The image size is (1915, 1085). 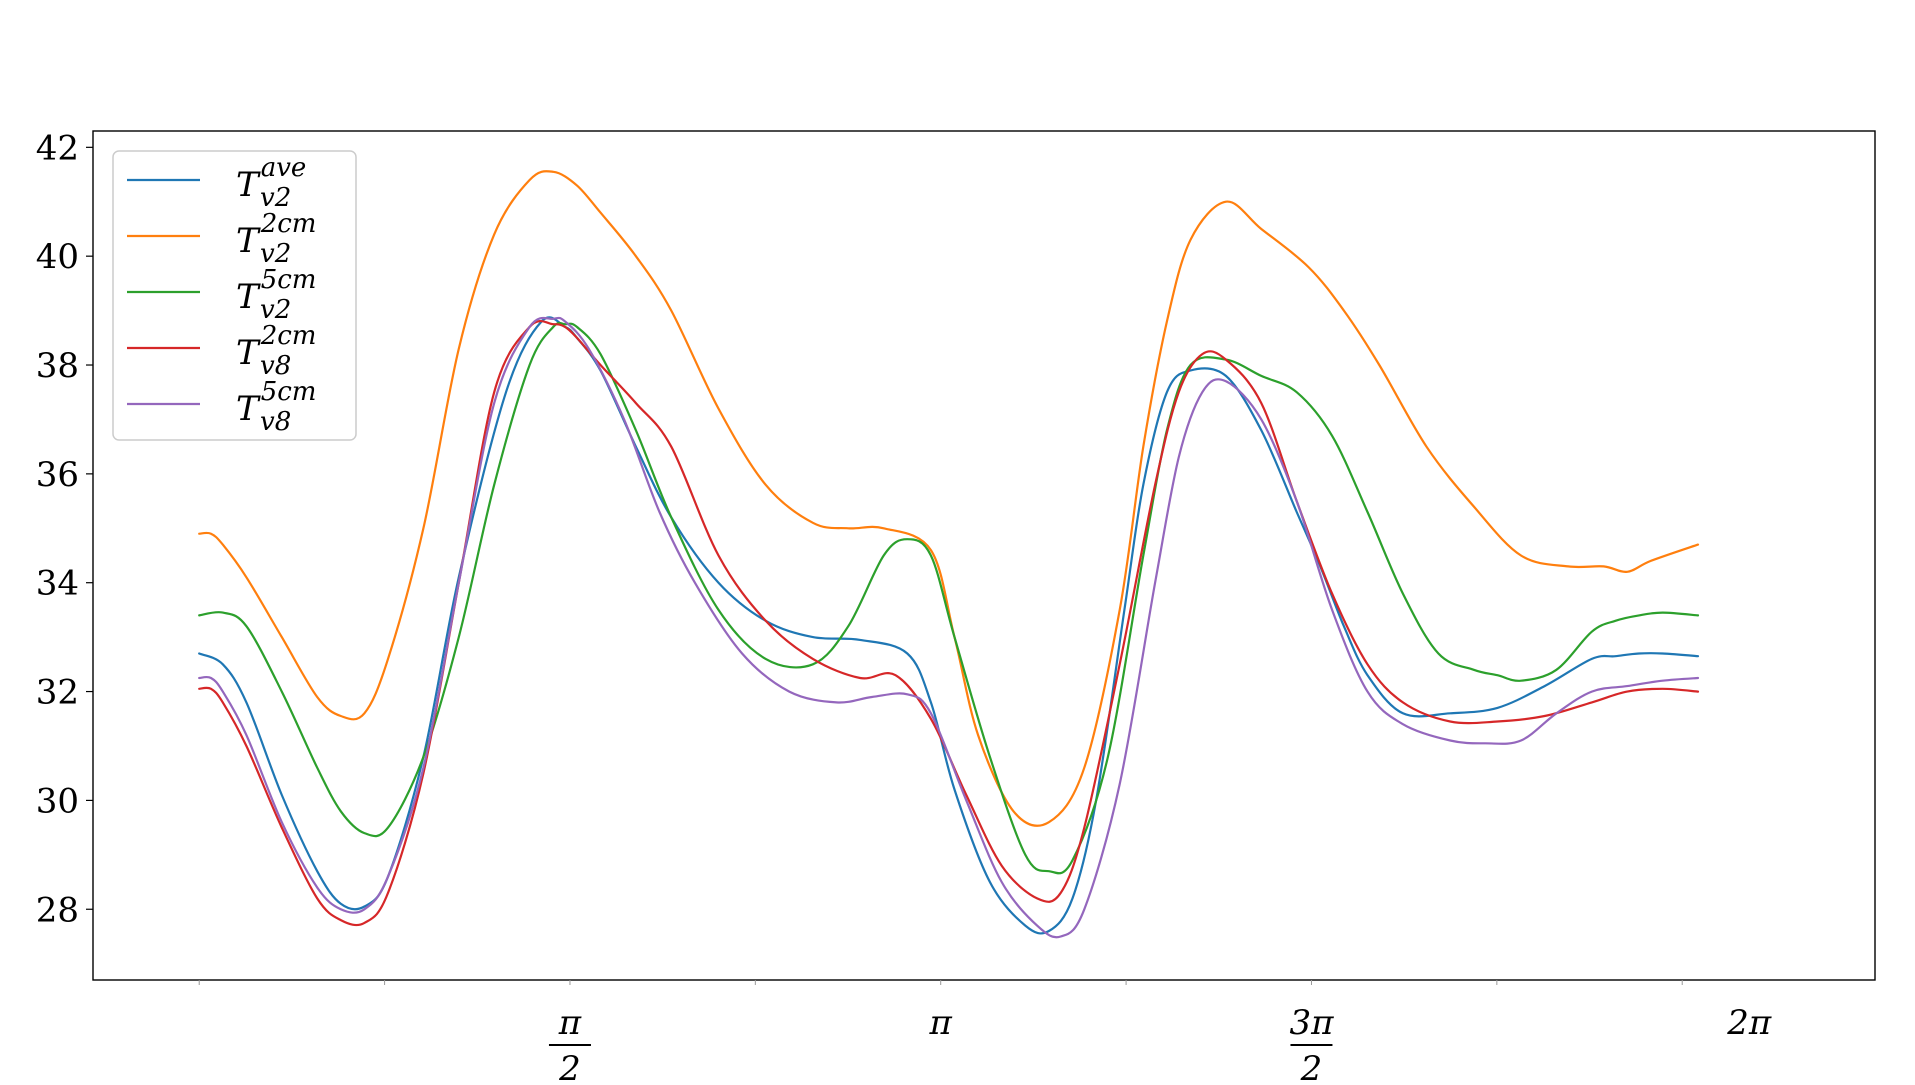 What do you see at coordinates (57, 910) in the screenshot?
I see `y-tick-label: 28` at bounding box center [57, 910].